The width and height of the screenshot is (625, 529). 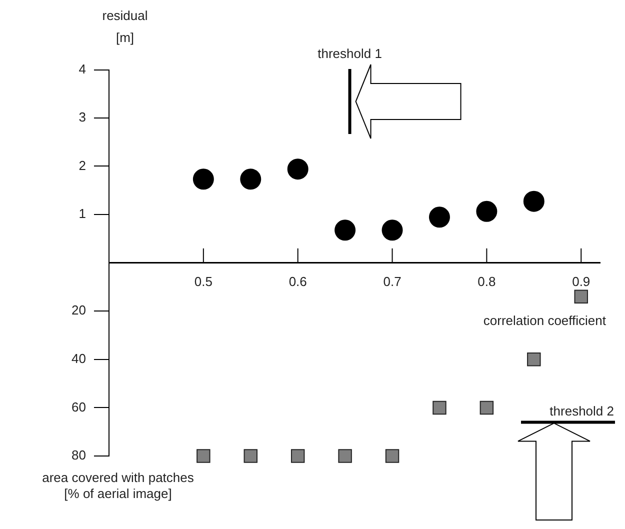 I want to click on y-tick-label: 80, so click(x=79, y=455).